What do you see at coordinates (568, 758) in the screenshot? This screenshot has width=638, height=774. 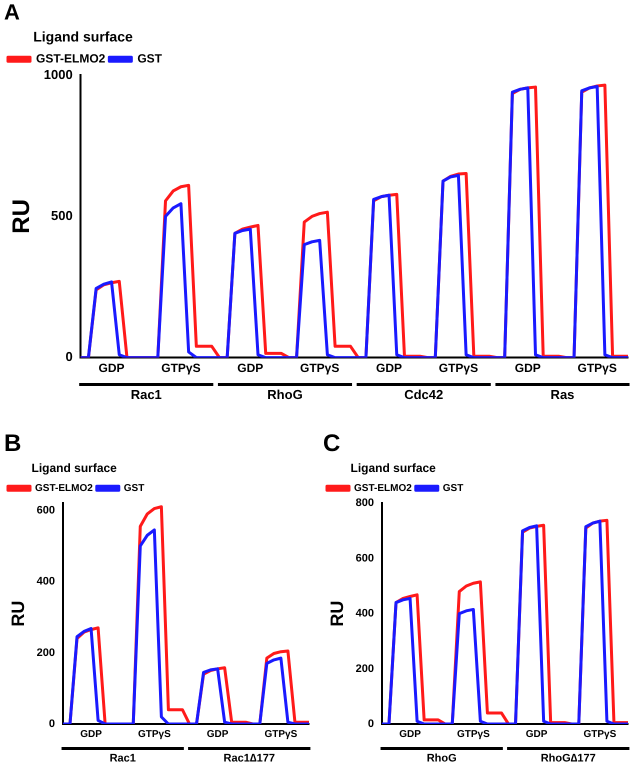 I see `text: RhoG∆177` at bounding box center [568, 758].